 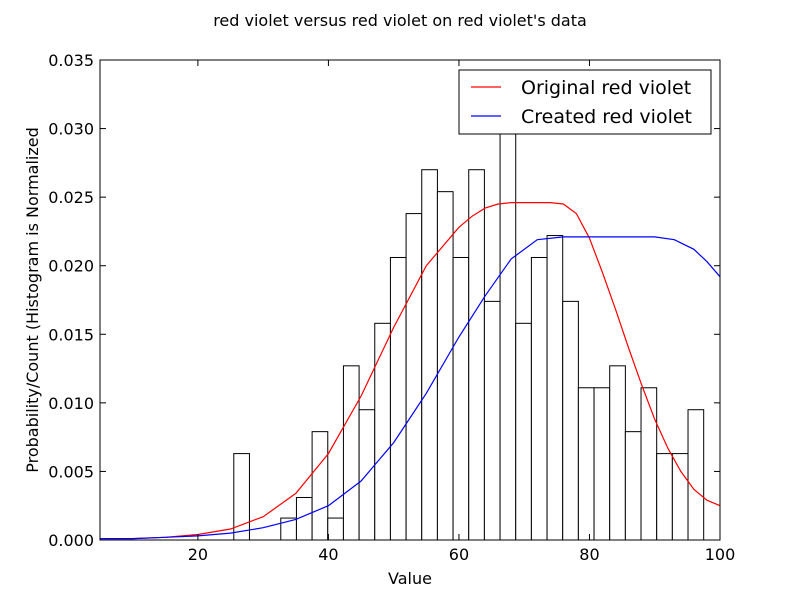 I want to click on legend: Original red violet Created red violet, so click(x=585, y=102).